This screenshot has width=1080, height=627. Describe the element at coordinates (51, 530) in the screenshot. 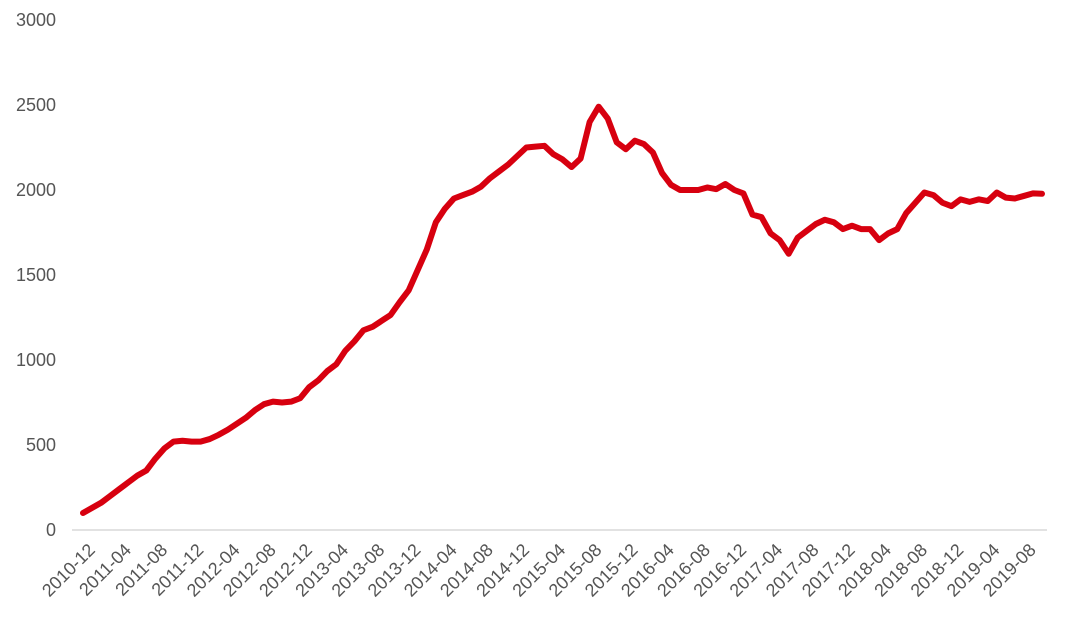

I see `y-tick-label: 0` at that location.